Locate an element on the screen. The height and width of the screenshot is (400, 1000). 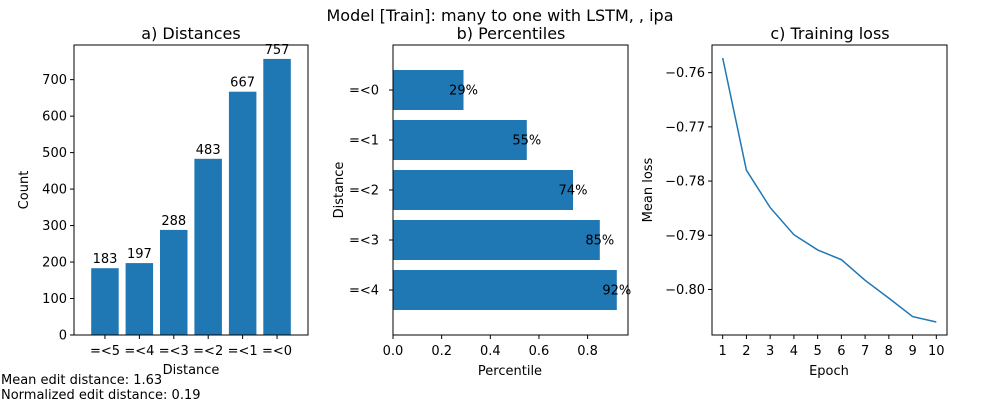
y-tick-label: =<2 is located at coordinates (364, 191).